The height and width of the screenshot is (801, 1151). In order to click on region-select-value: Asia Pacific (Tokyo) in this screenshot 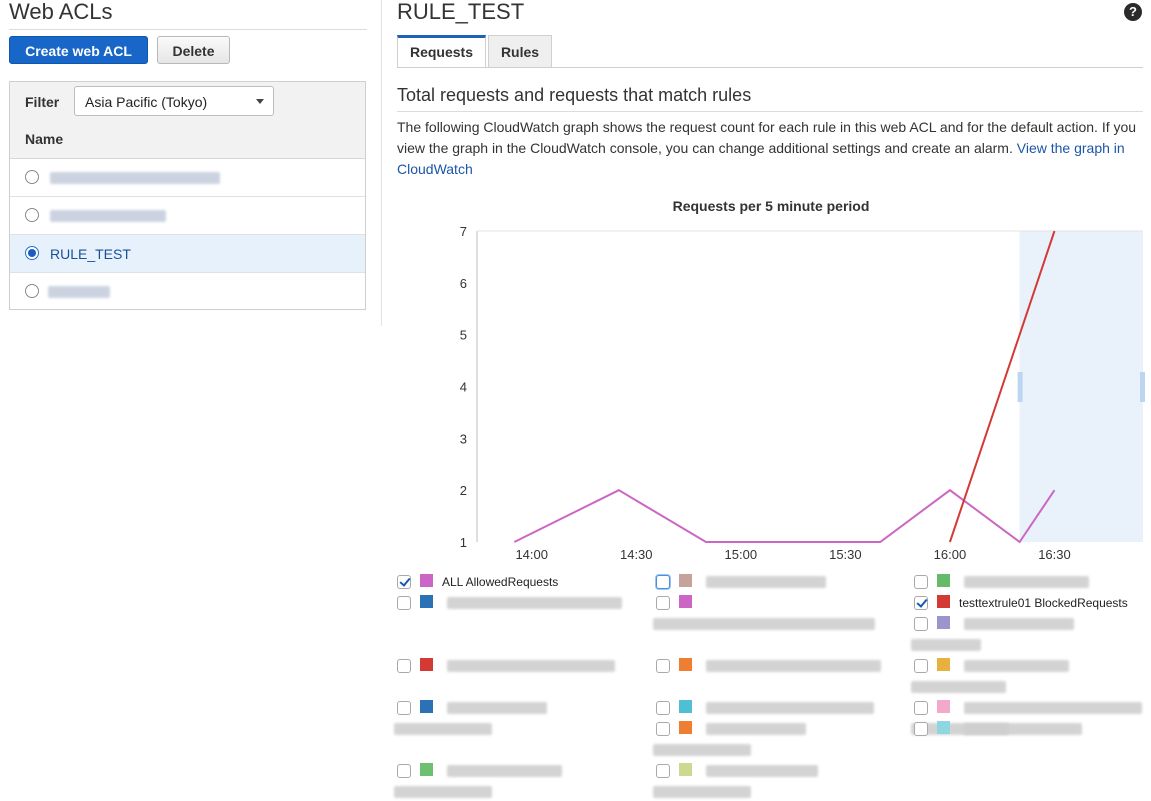, I will do `click(146, 102)`.